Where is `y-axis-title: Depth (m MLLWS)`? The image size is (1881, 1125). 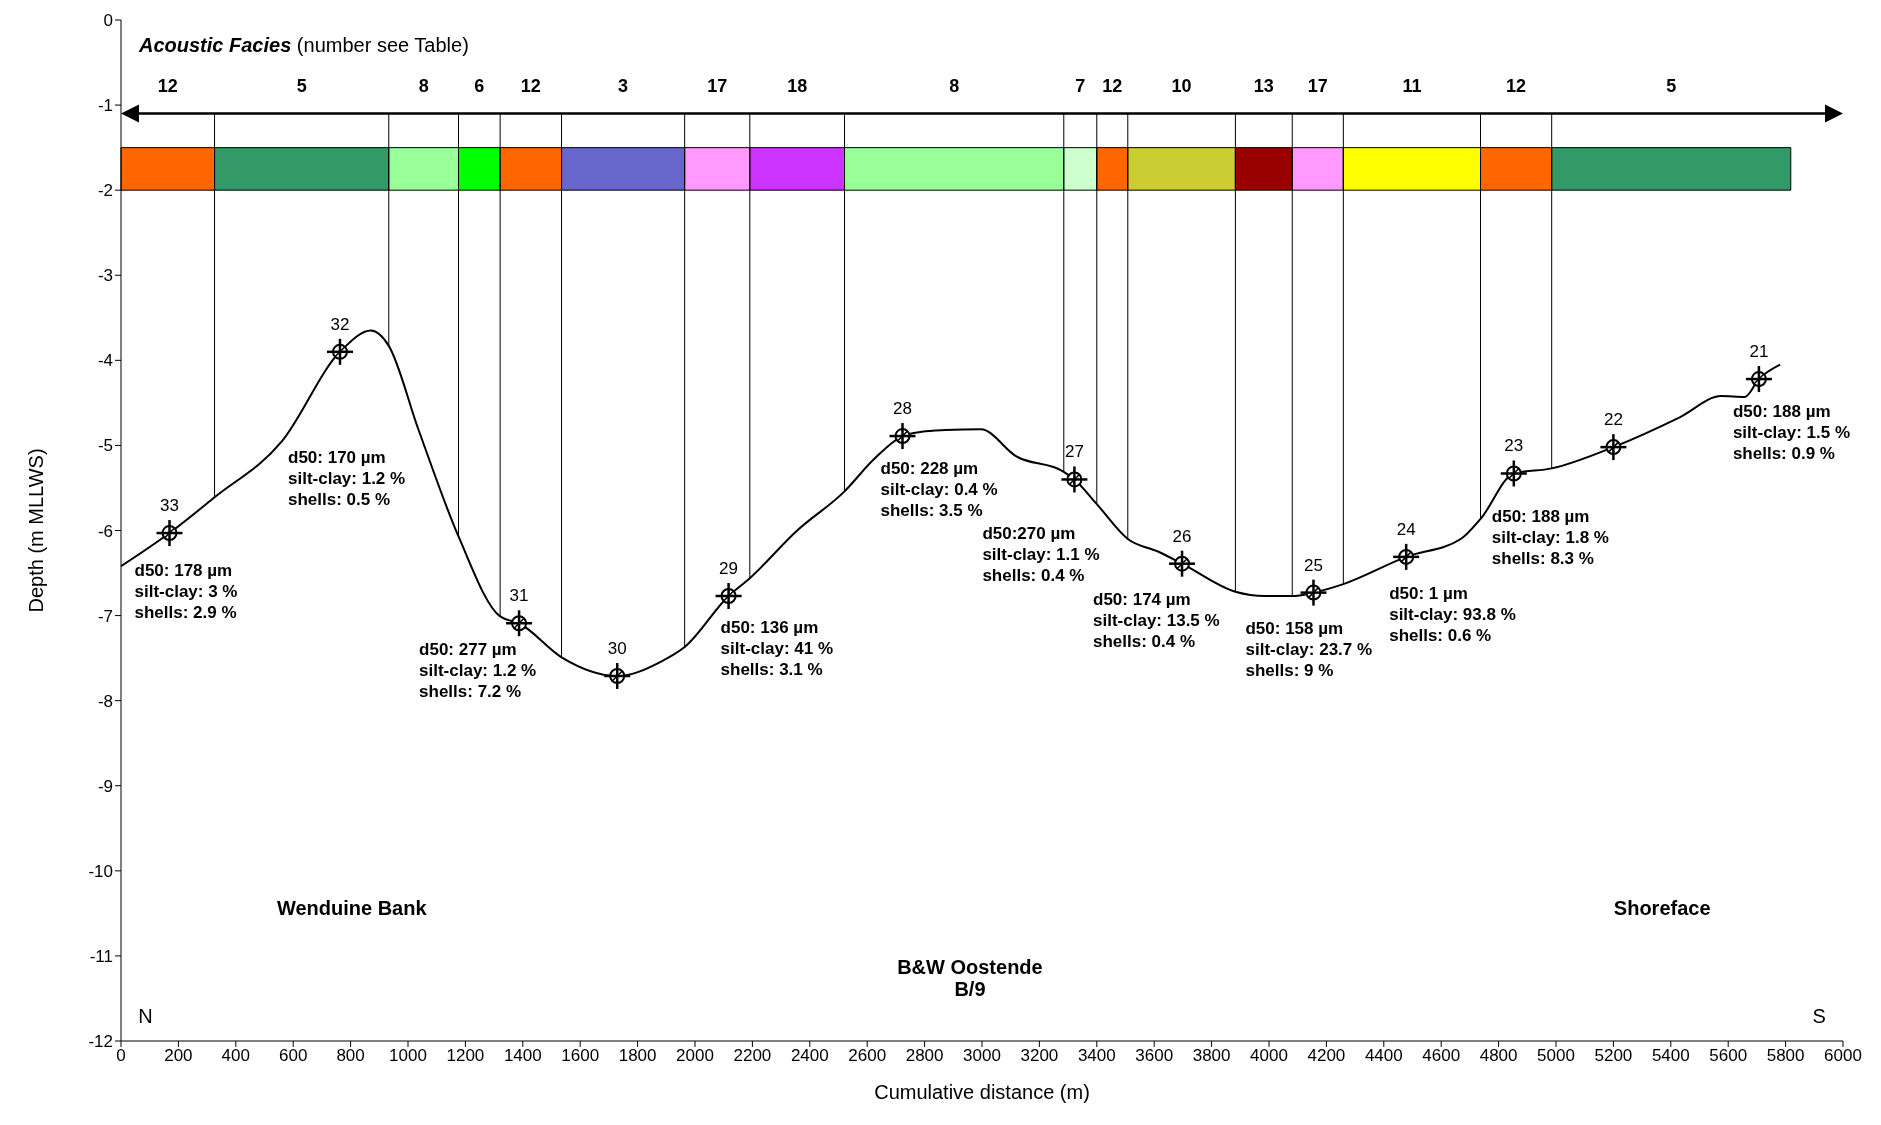
y-axis-title: Depth (m MLLWS) is located at coordinates (36, 530).